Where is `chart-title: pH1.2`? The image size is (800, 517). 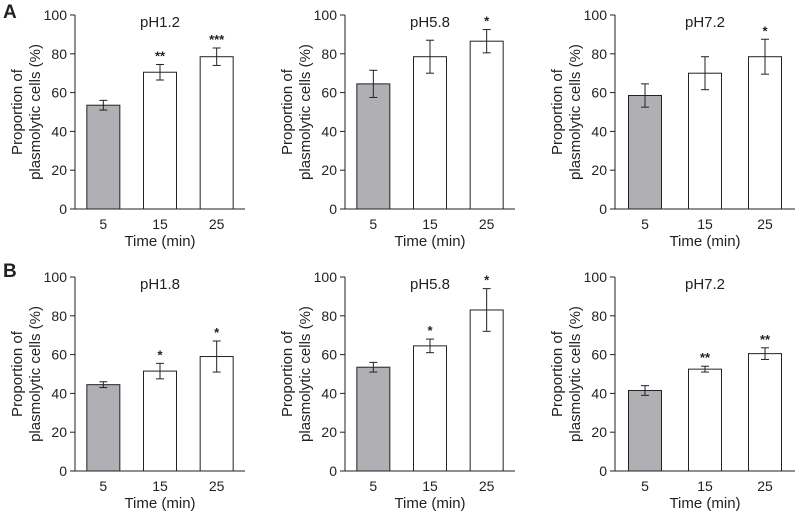 chart-title: pH1.2 is located at coordinates (160, 22).